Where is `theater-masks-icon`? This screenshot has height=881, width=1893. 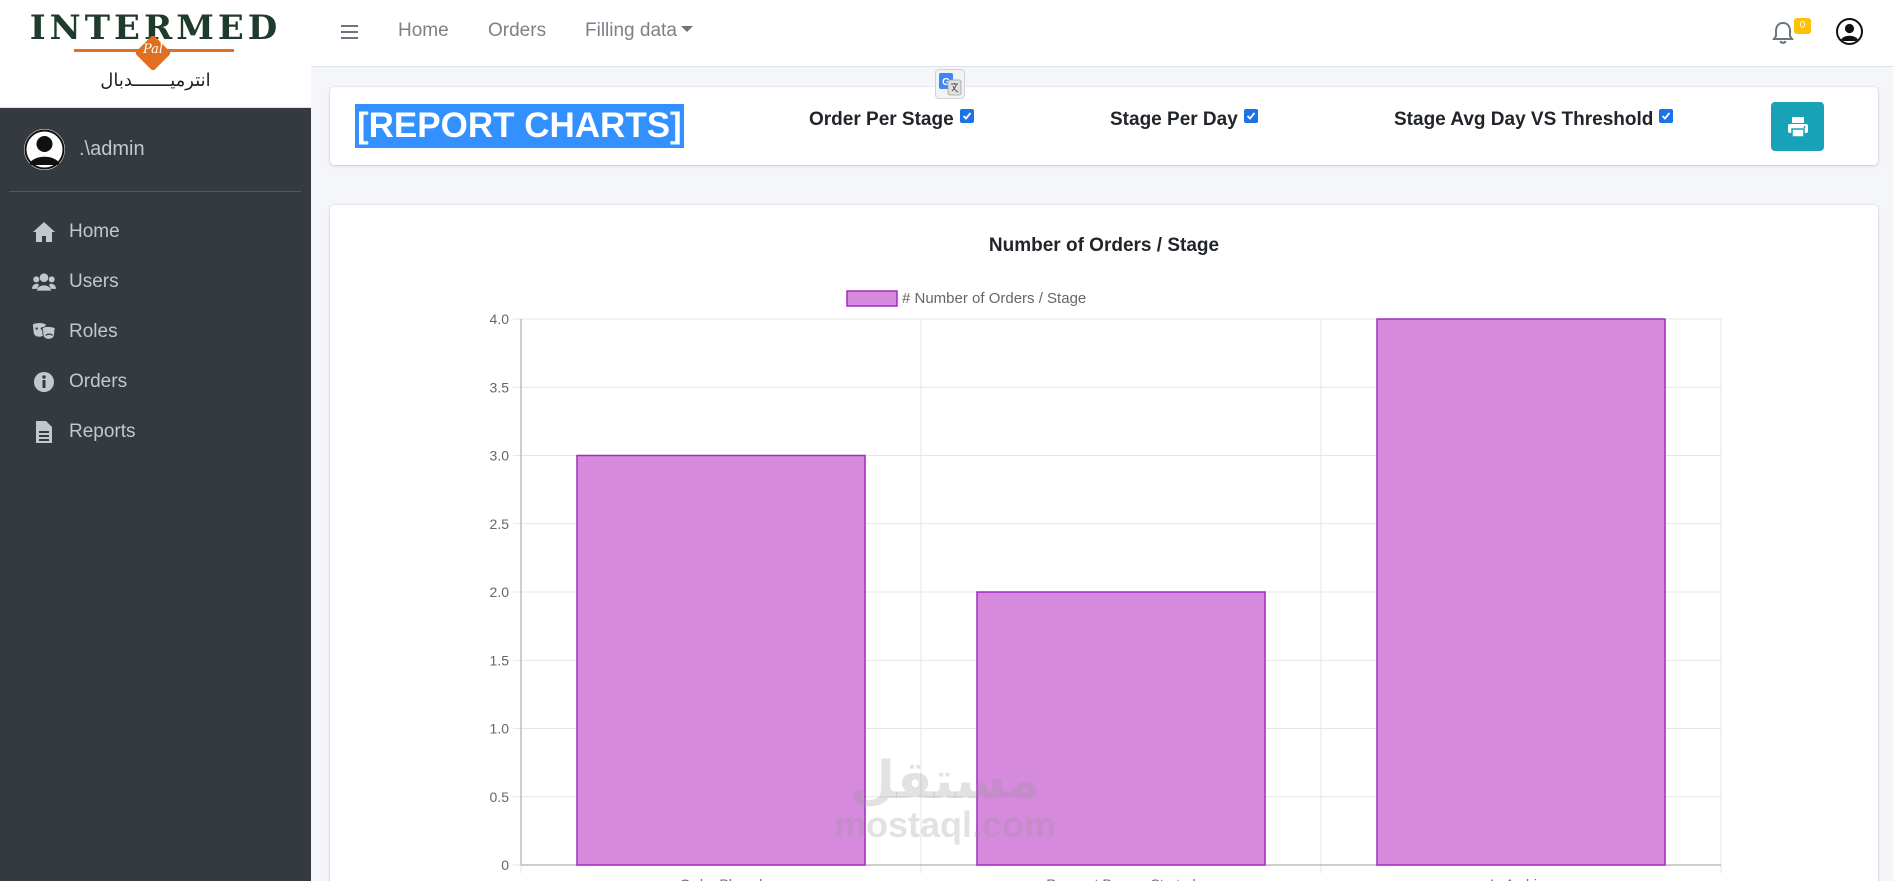
theater-masks-icon is located at coordinates (44, 332).